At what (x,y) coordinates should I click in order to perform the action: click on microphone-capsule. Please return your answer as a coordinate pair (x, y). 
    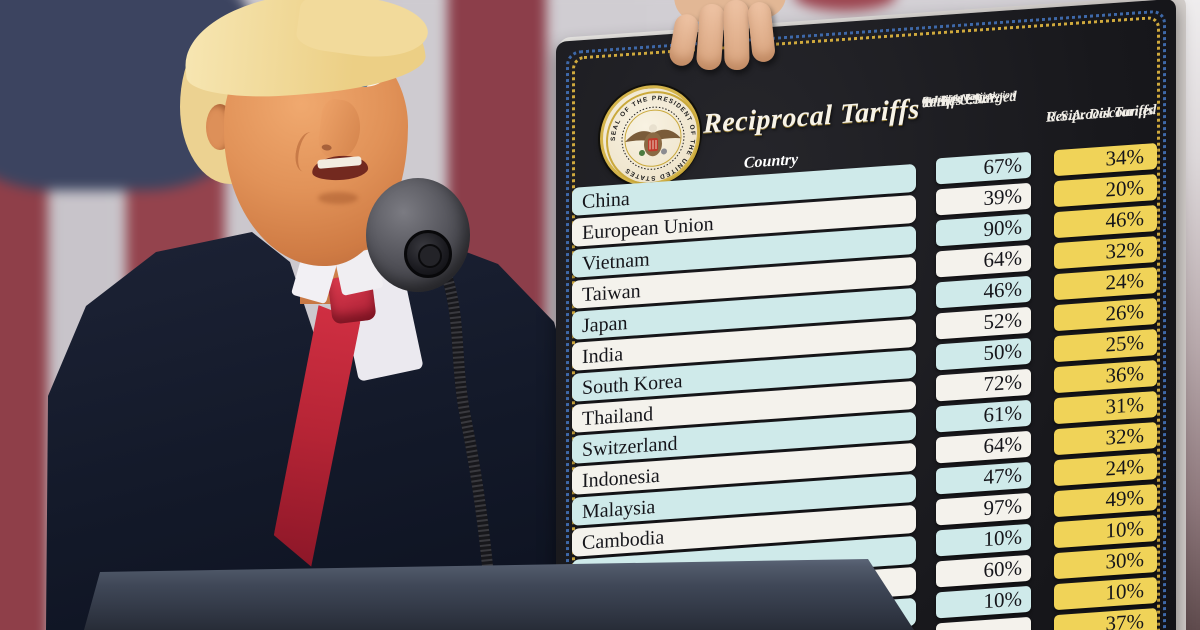
    Looking at the image, I should click on (428, 254).